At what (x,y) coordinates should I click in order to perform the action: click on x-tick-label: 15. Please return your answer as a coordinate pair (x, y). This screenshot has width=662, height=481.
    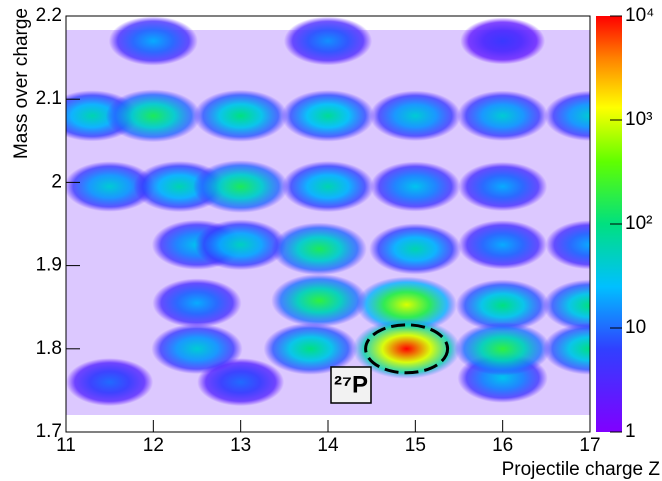
    Looking at the image, I should click on (415, 445).